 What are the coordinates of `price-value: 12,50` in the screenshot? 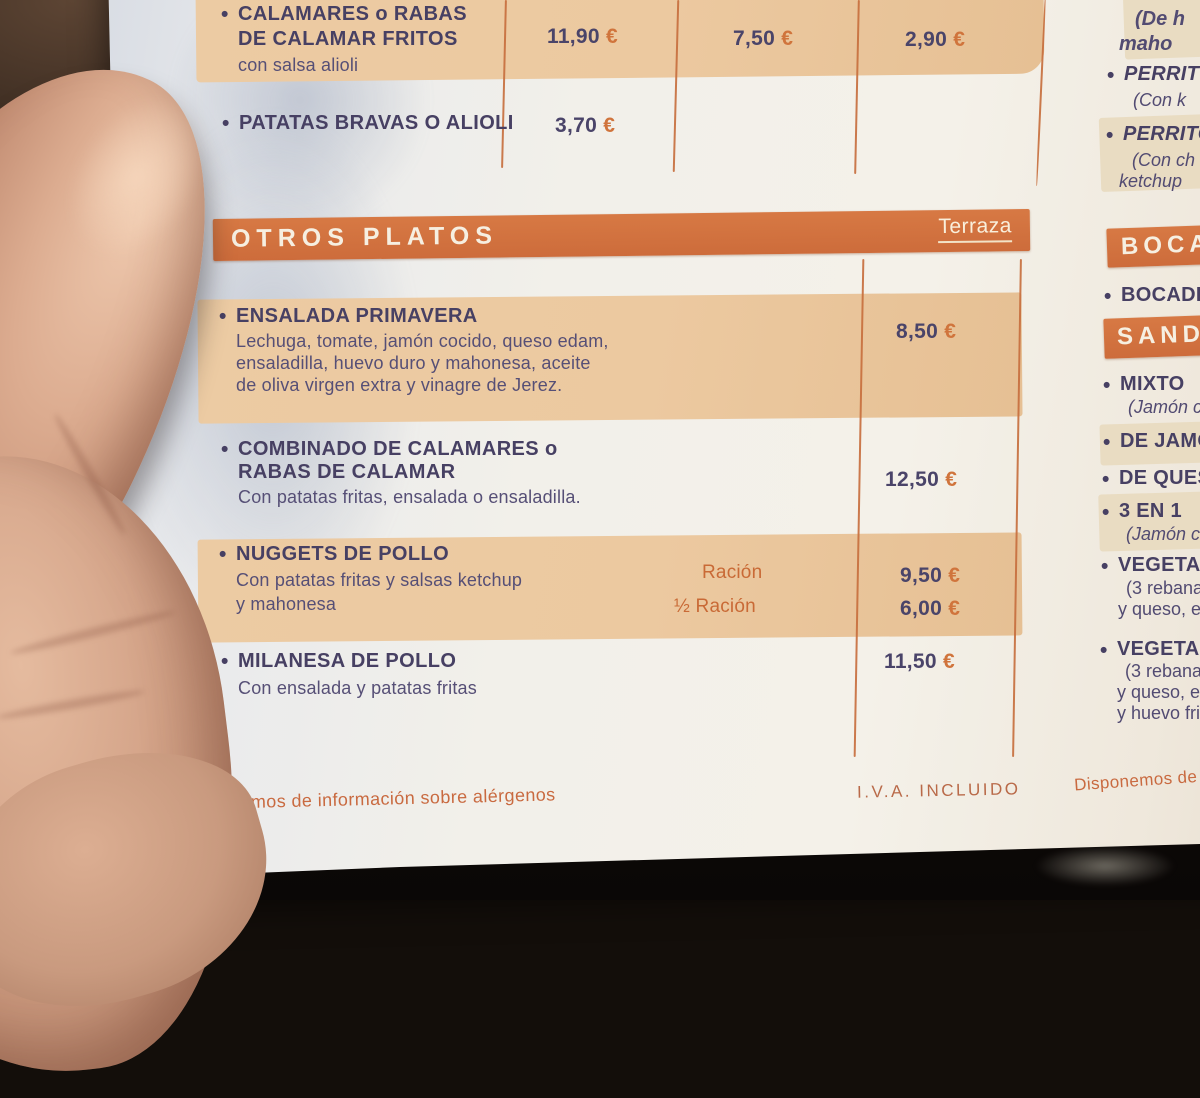 It's located at (912, 479).